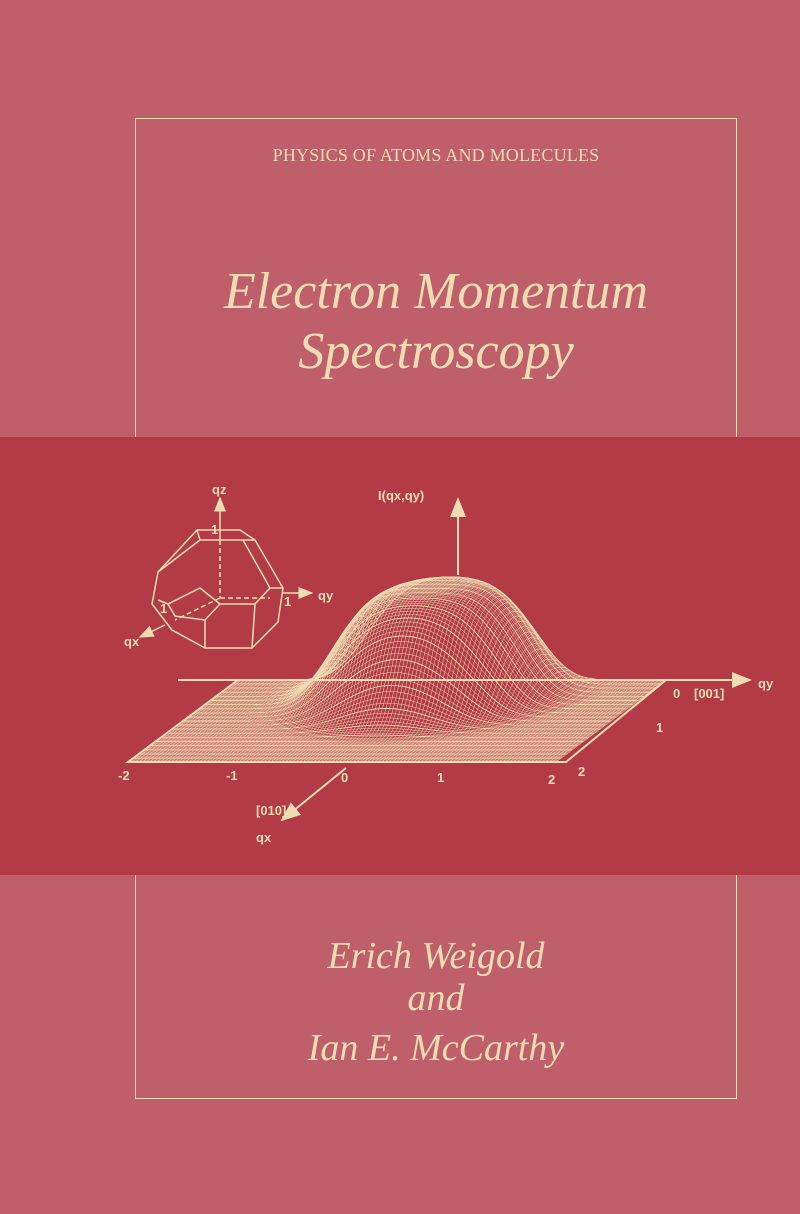  Describe the element at coordinates (214, 529) in the screenshot. I see `tick-1-z: 1` at that location.